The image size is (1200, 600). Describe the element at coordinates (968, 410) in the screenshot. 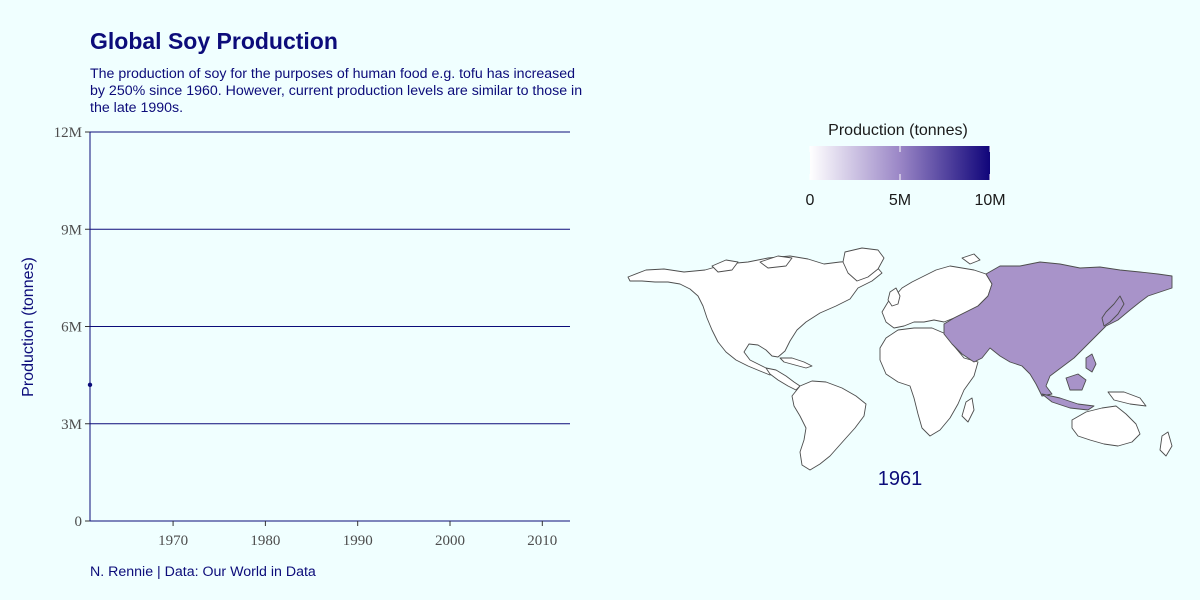

I see `region-madagascar` at that location.